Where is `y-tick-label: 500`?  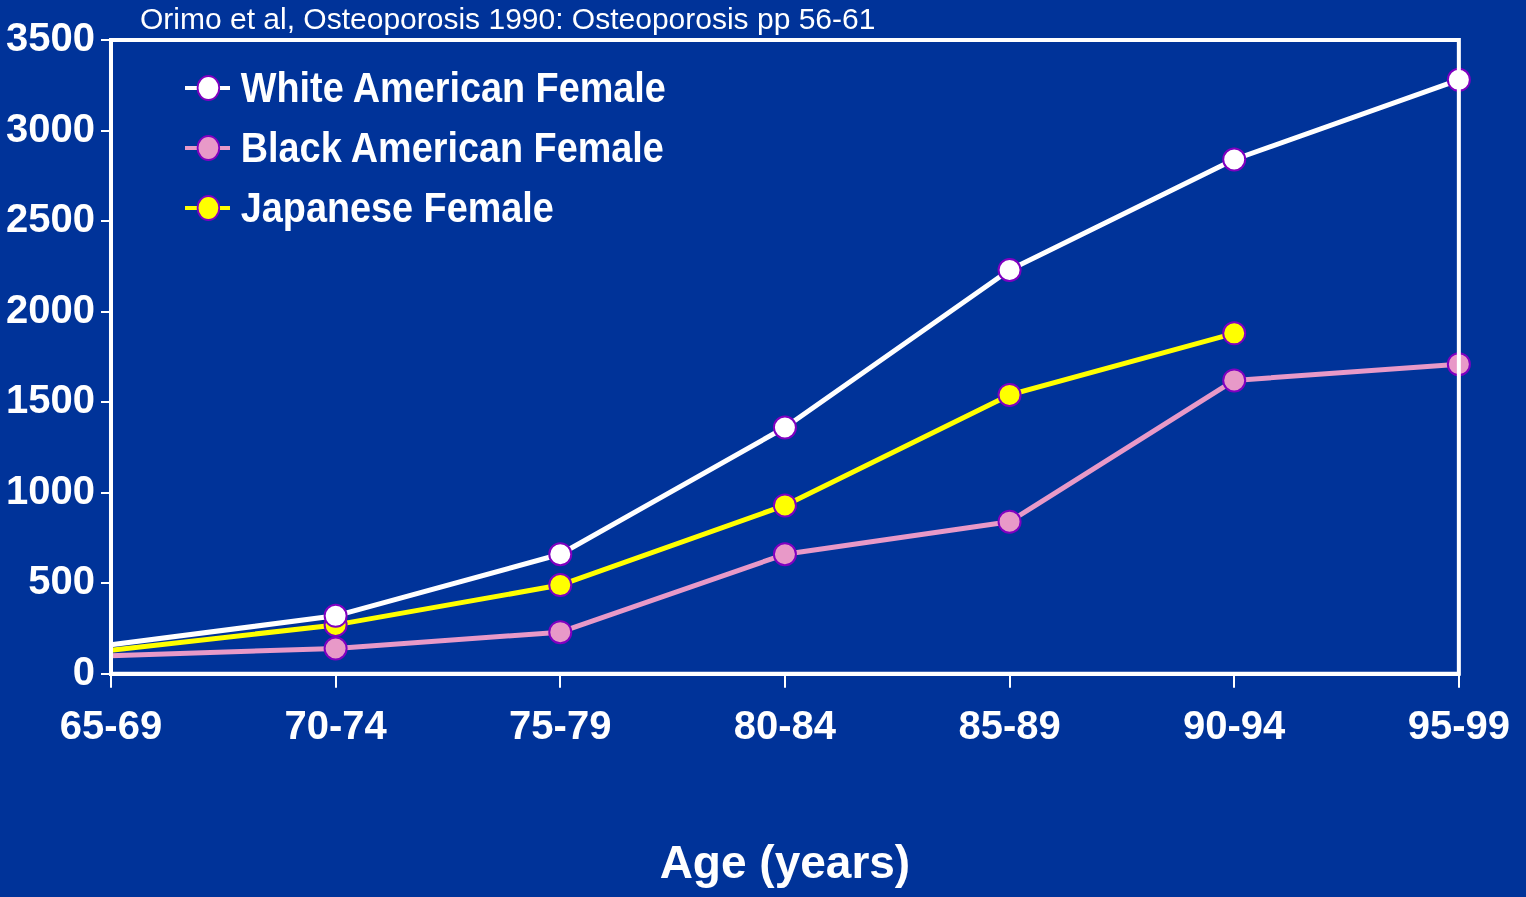
y-tick-label: 500 is located at coordinates (61, 580).